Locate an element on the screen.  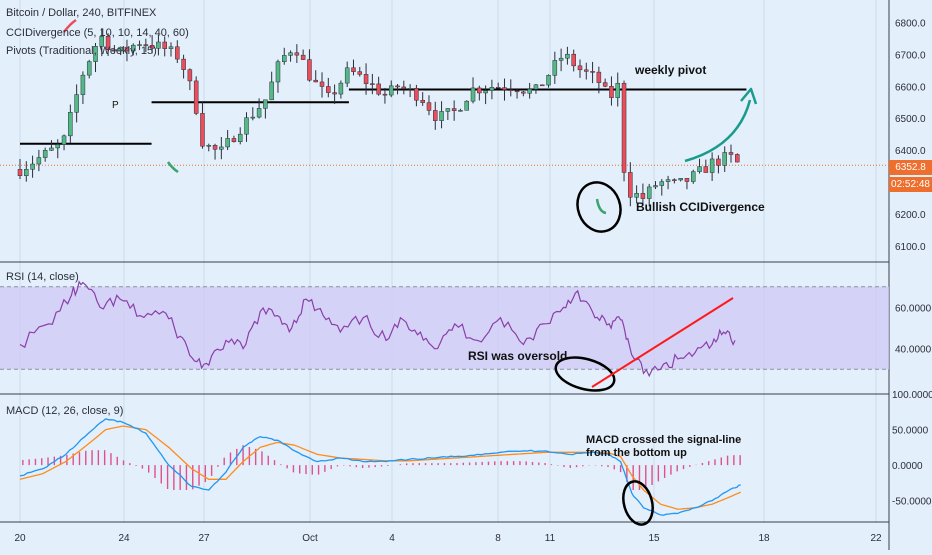
macd-signal-line is located at coordinates (380, 467).